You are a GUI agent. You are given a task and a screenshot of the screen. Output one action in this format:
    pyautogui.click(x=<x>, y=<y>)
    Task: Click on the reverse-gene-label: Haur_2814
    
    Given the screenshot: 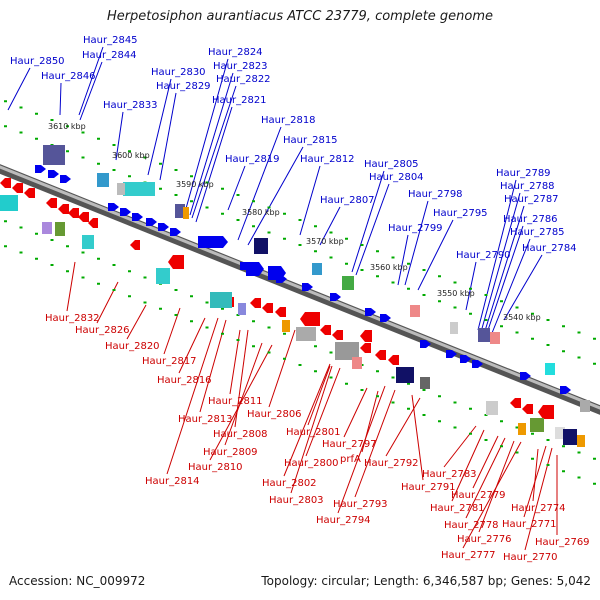 What is the action you would take?
    pyautogui.click(x=172, y=481)
    